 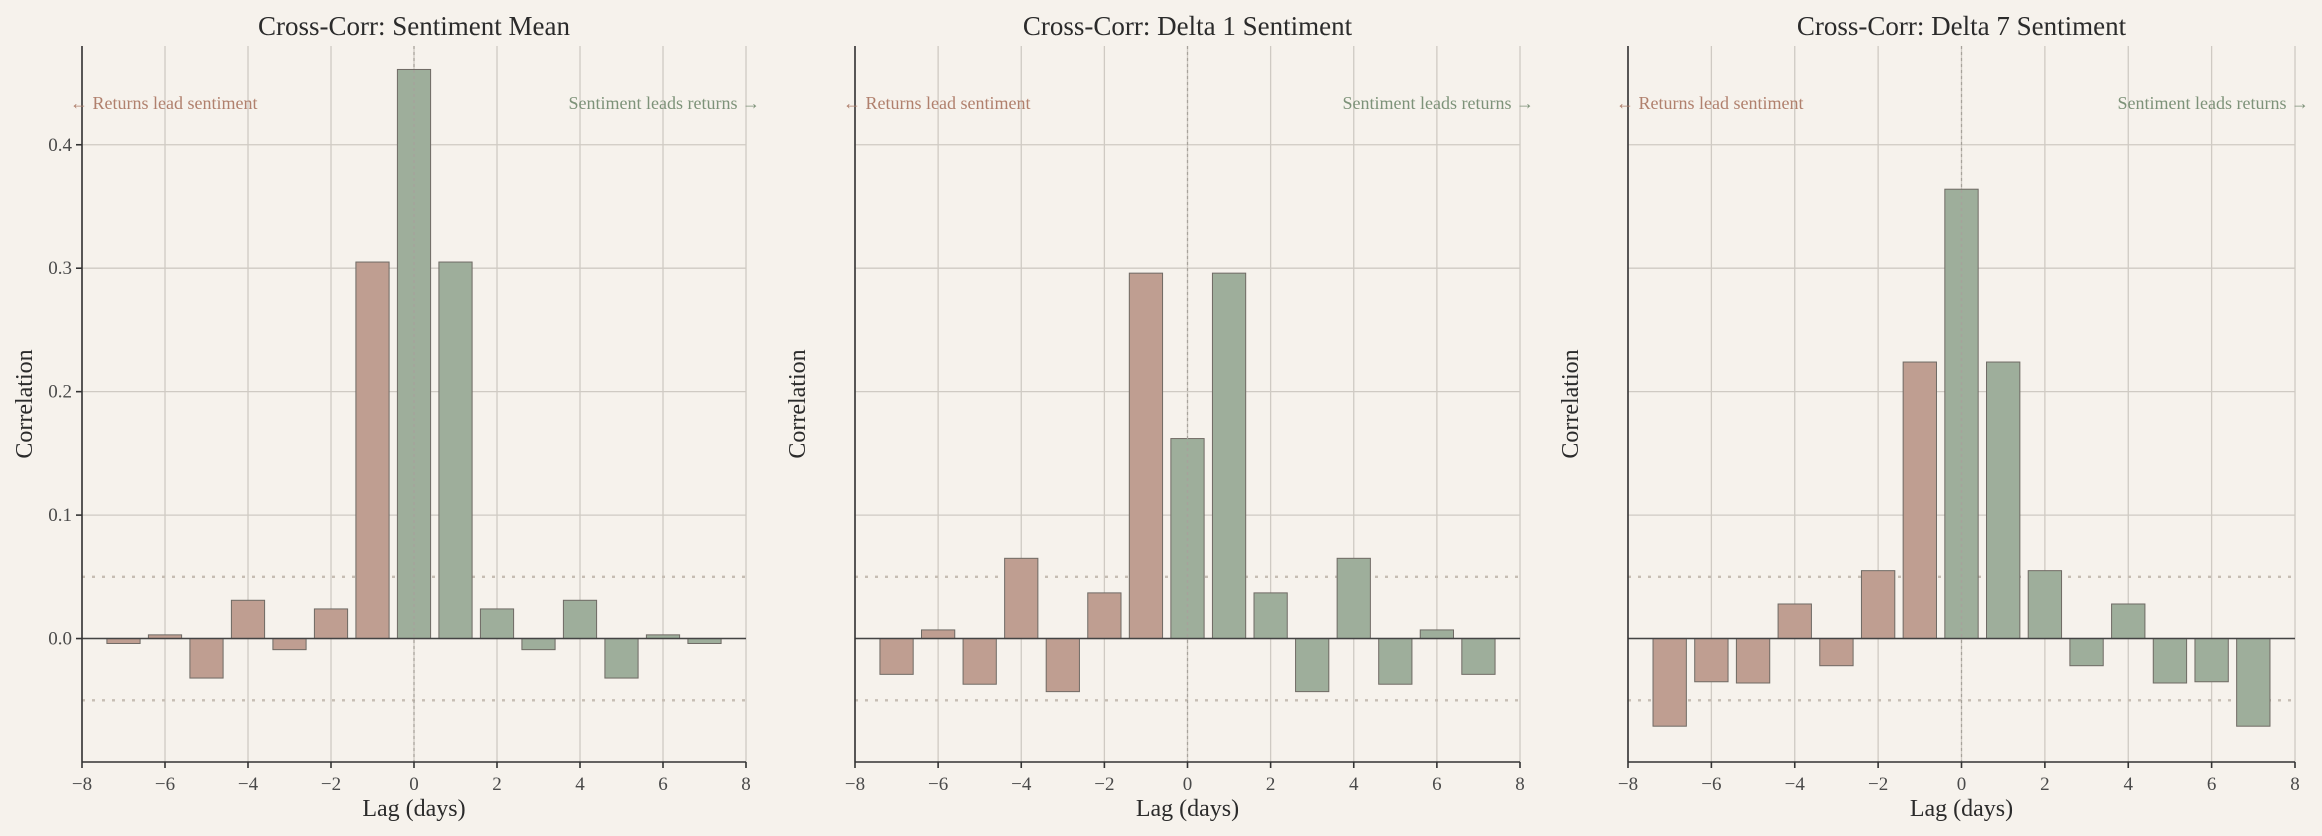 I want to click on y-tick-label: 0.4, so click(x=60, y=145).